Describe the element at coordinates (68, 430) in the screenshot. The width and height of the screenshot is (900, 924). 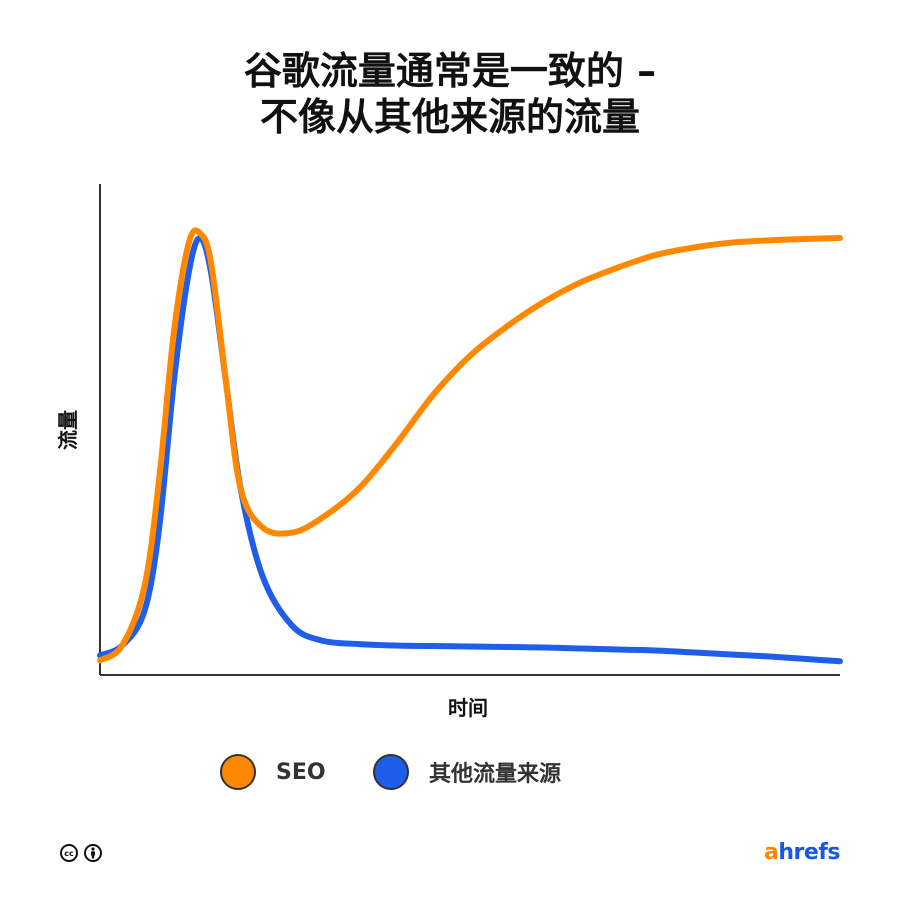
I see `y-axis-label: 流量` at that location.